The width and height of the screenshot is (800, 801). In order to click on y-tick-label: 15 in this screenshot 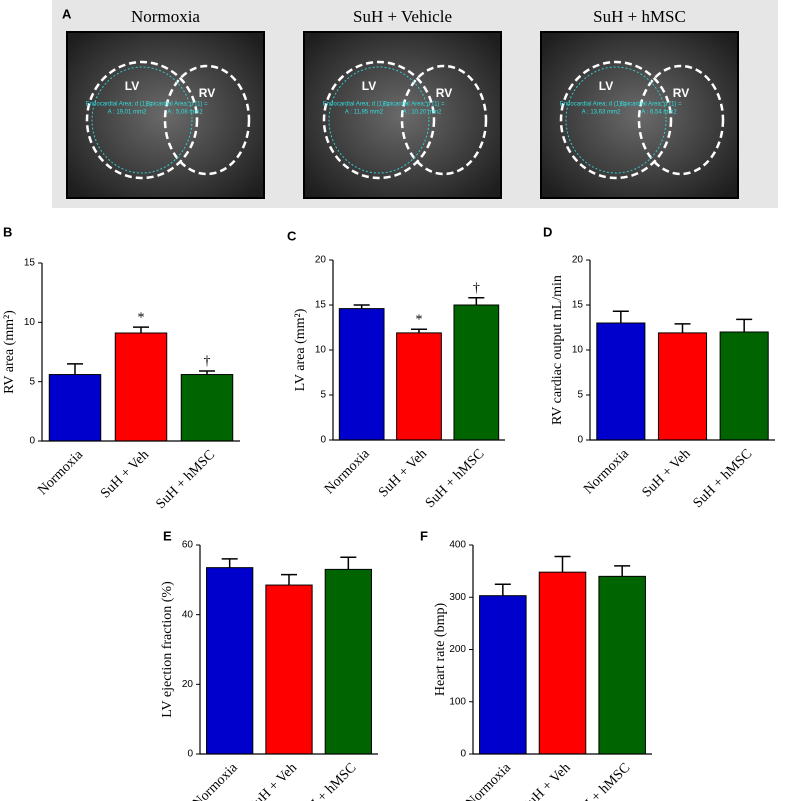, I will do `click(578, 305)`.